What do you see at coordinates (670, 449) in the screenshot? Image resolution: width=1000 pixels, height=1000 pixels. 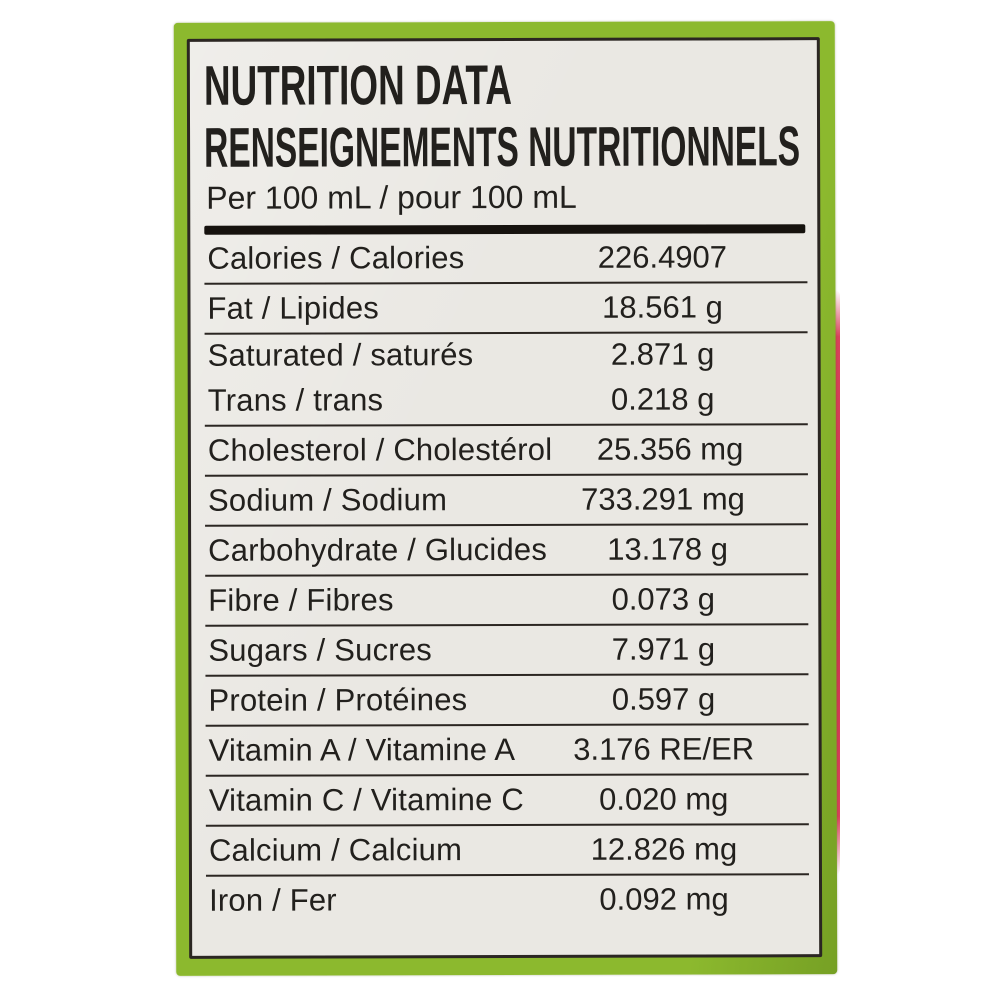 I see `nutrient-value: 25.356 mg` at bounding box center [670, 449].